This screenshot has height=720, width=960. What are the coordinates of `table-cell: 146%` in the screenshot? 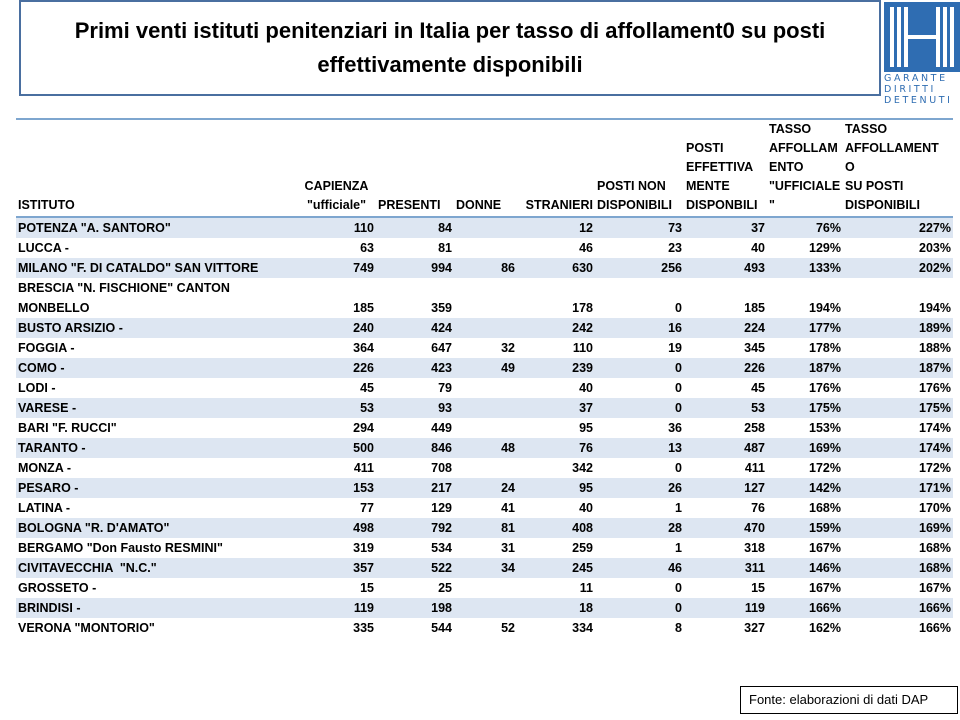 It's located at (805, 568).